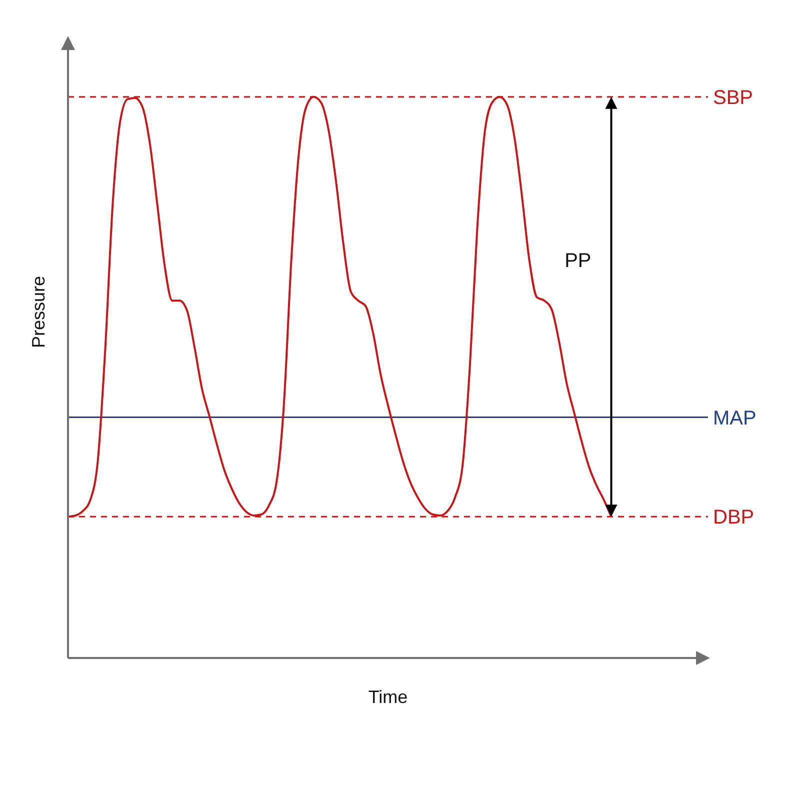 This screenshot has width=800, height=800. I want to click on ref-line-label: DBP, so click(733, 517).